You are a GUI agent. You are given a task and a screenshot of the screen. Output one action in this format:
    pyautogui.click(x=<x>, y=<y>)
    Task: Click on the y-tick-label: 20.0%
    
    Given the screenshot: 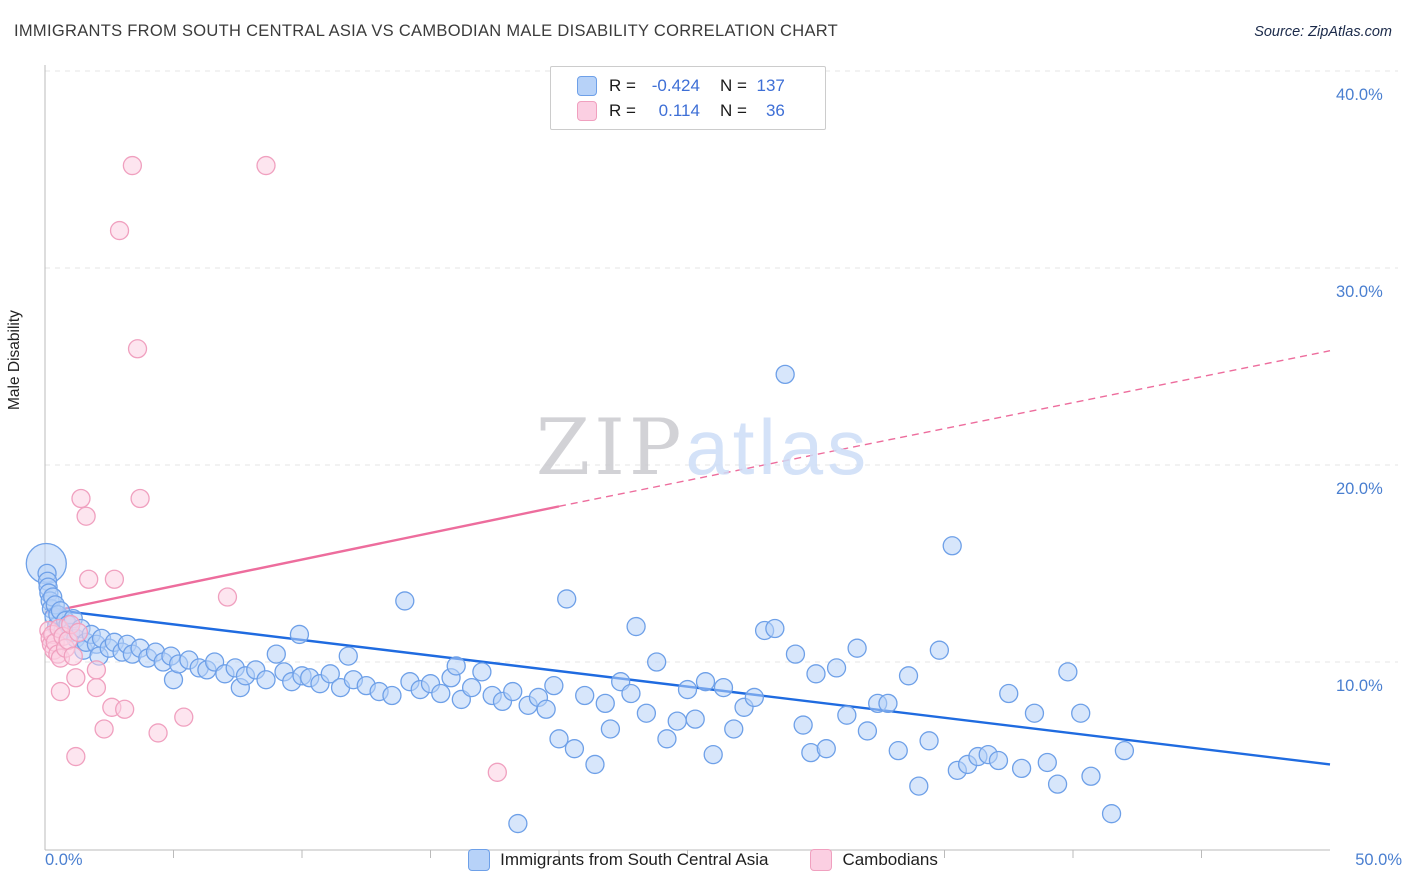 What is the action you would take?
    pyautogui.click(x=1359, y=489)
    